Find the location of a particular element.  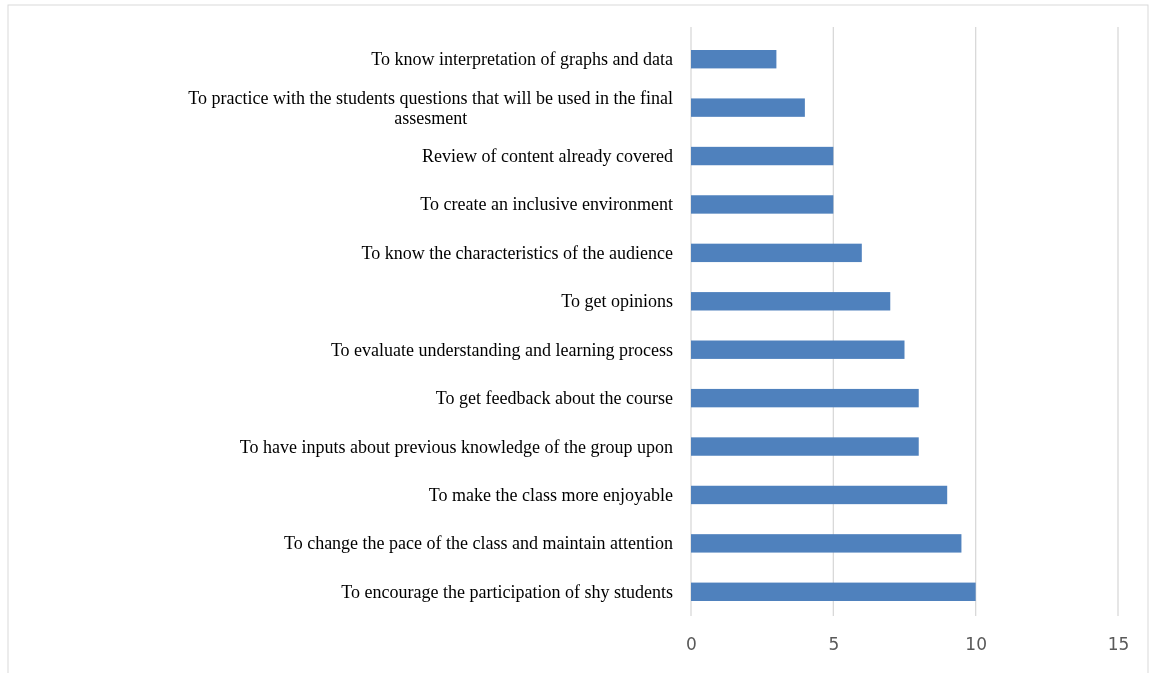

y-tick-label: To get feedback about the course is located at coordinates (554, 398).